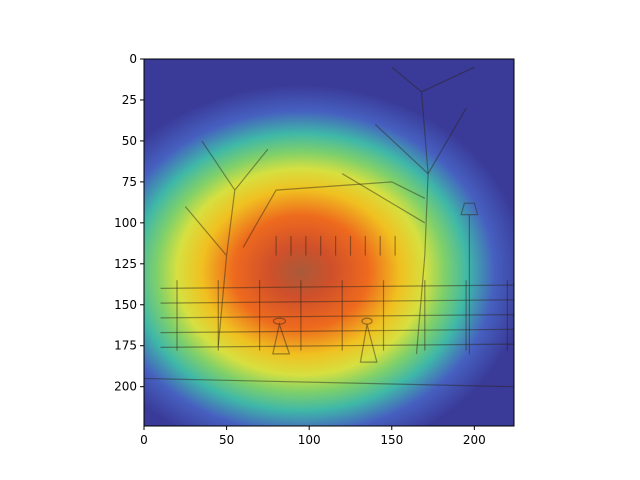 The image size is (640, 480). Describe the element at coordinates (125, 264) in the screenshot. I see `y-tick-label: 125` at that location.